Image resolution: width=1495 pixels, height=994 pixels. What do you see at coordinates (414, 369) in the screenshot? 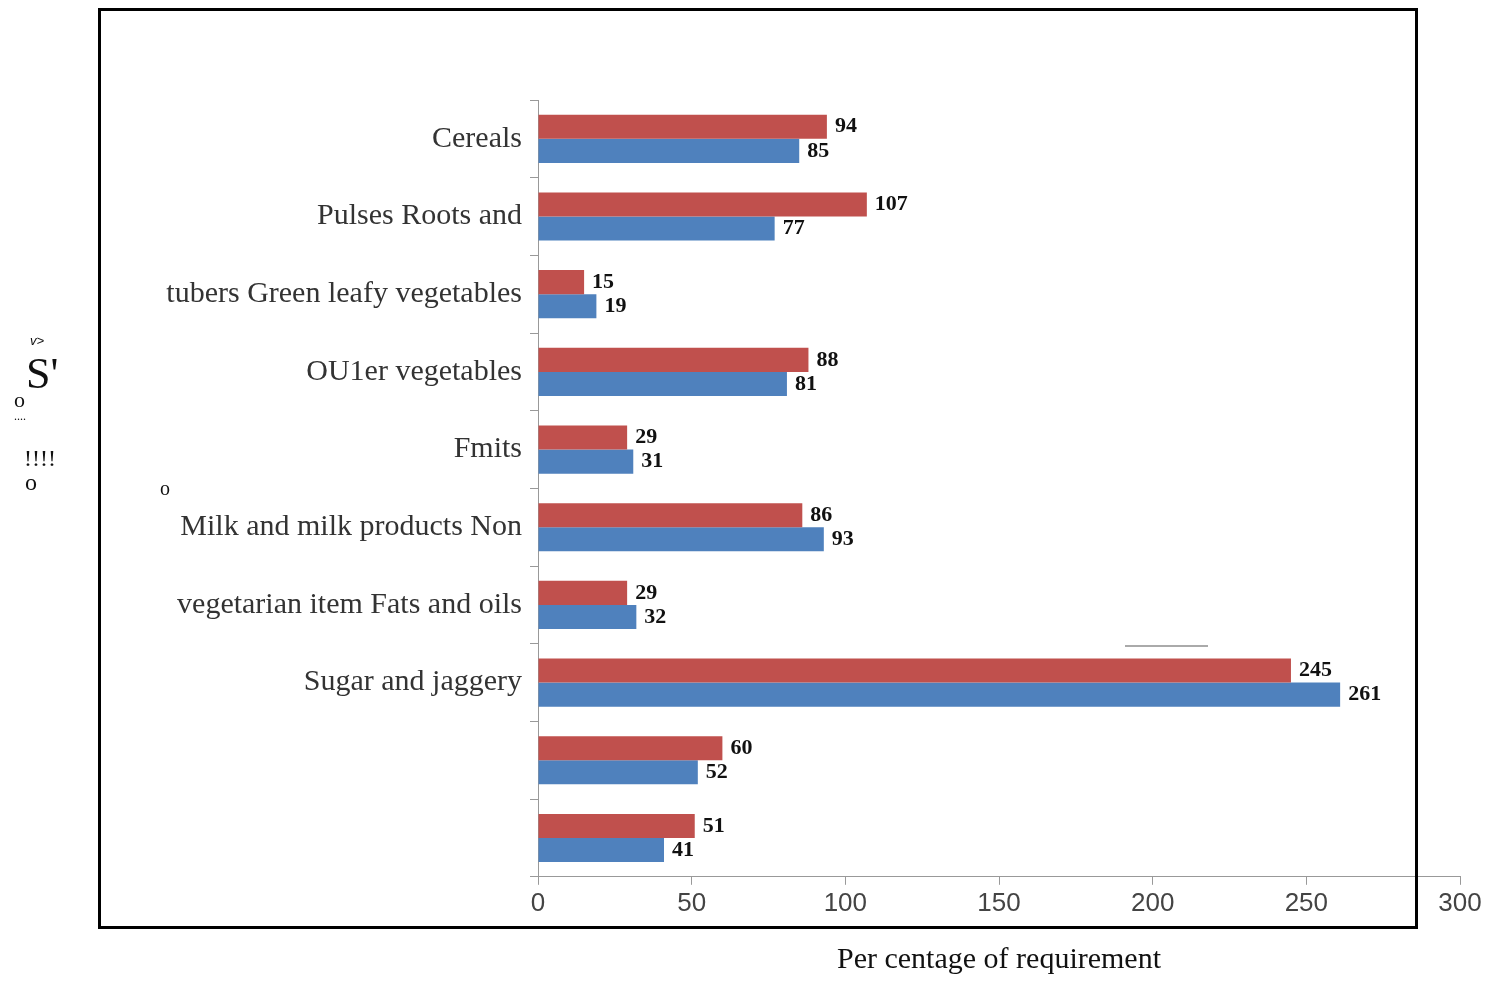
I see `y-tick-label: OU1er vegetables` at bounding box center [414, 369].